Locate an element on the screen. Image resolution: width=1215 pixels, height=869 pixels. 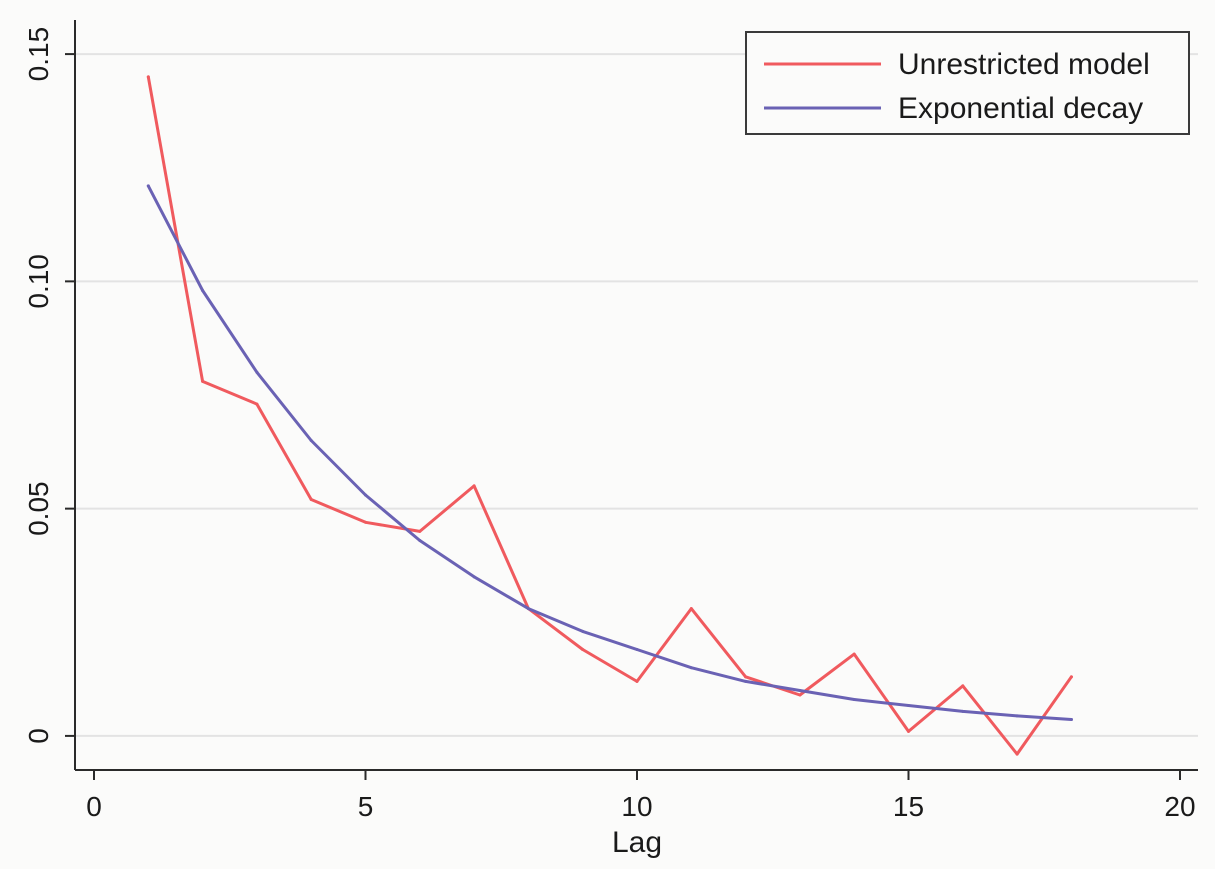
legend: Unrestricted model Exponential decay is located at coordinates (967, 83).